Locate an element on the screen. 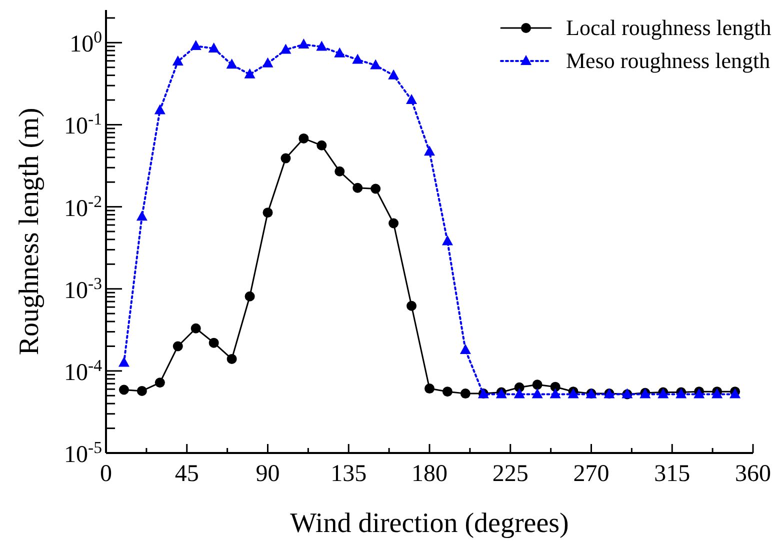 The width and height of the screenshot is (782, 550). y-tick-label: 10$^{-3}$ is located at coordinates (83, 288).